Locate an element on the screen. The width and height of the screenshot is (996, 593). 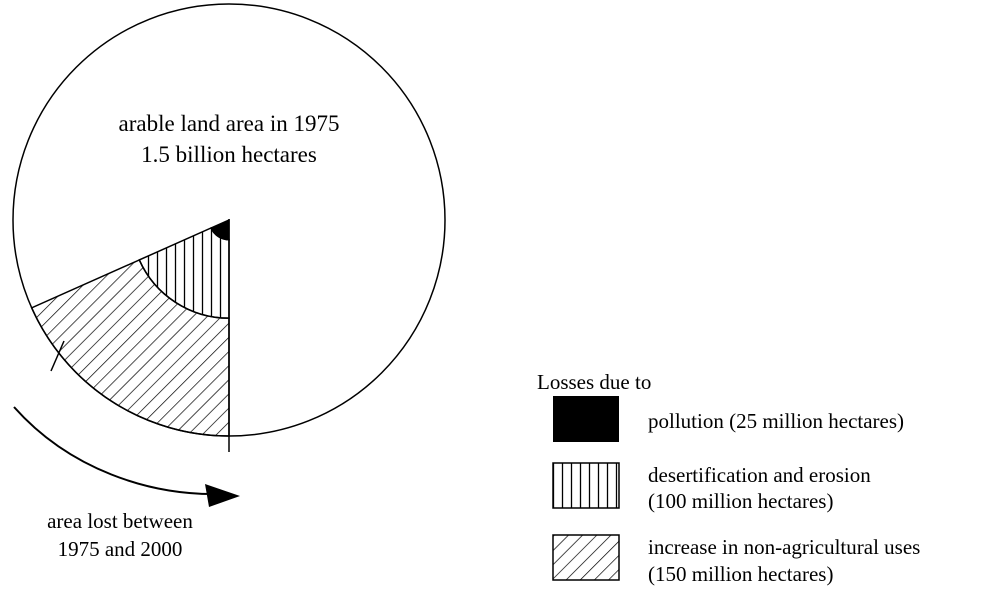
legend-label-pollution: pollution (25 million hectares) is located at coordinates (776, 421).